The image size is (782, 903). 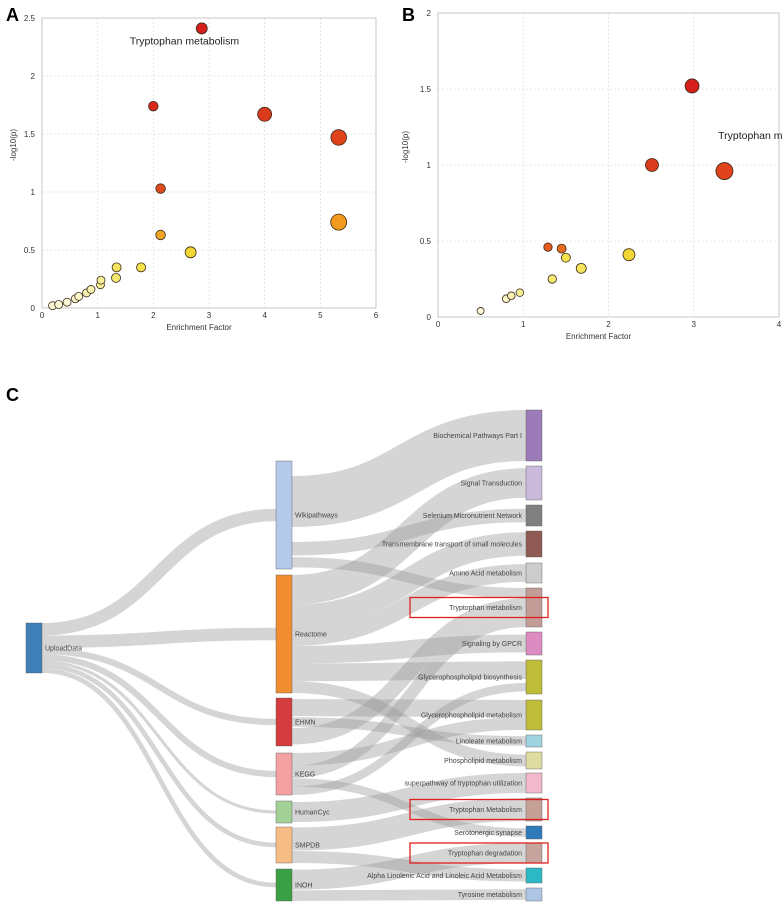 What do you see at coordinates (304, 886) in the screenshot?
I see `node-label-inoh: INOH` at bounding box center [304, 886].